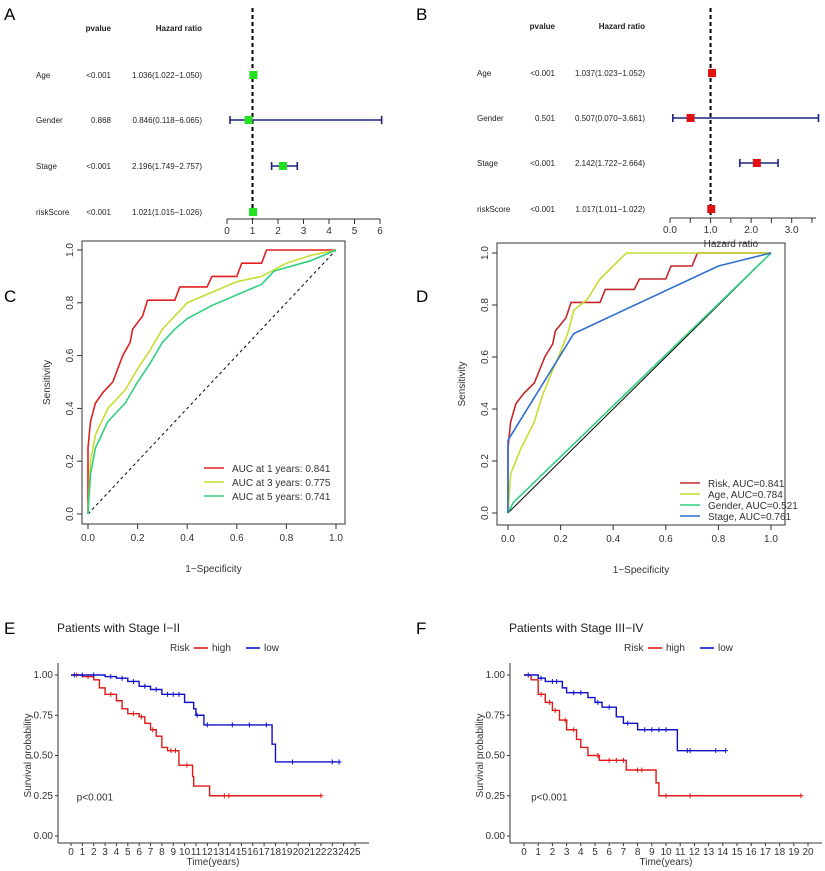 The height and width of the screenshot is (871, 825). Describe the element at coordinates (610, 73) in the screenshot. I see `row-hazard-ratio: 1.037(1.023−1.052)` at that location.